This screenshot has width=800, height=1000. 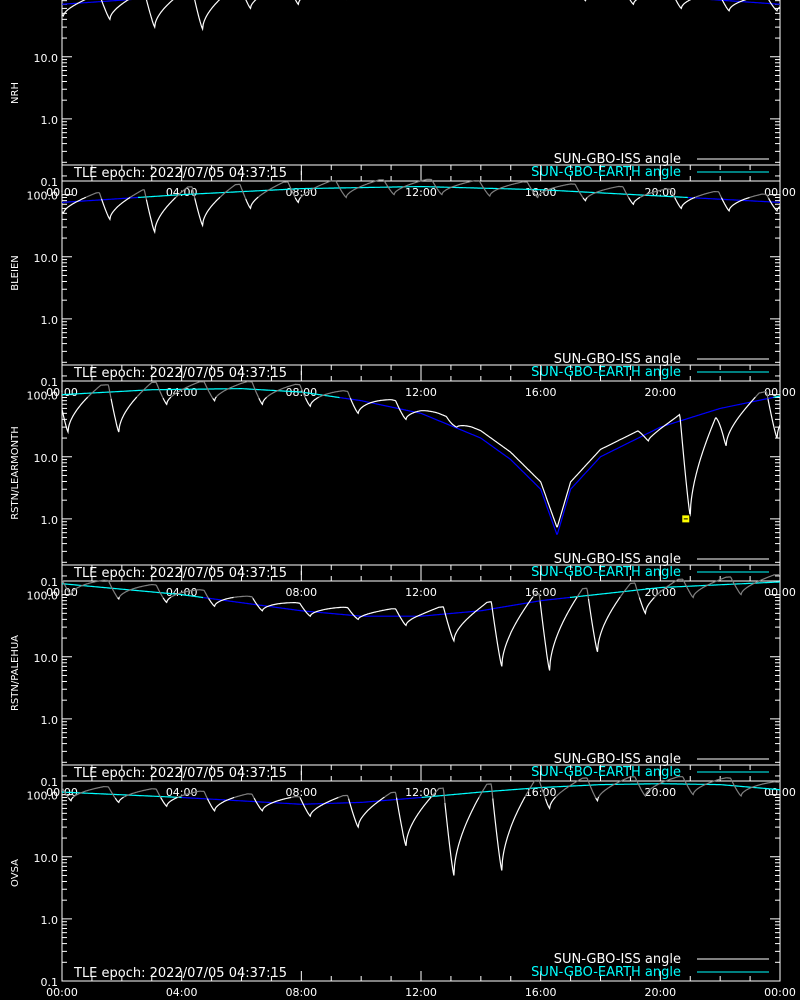 What do you see at coordinates (15, 873) in the screenshot?
I see `y-axis-label: OVSA` at bounding box center [15, 873].